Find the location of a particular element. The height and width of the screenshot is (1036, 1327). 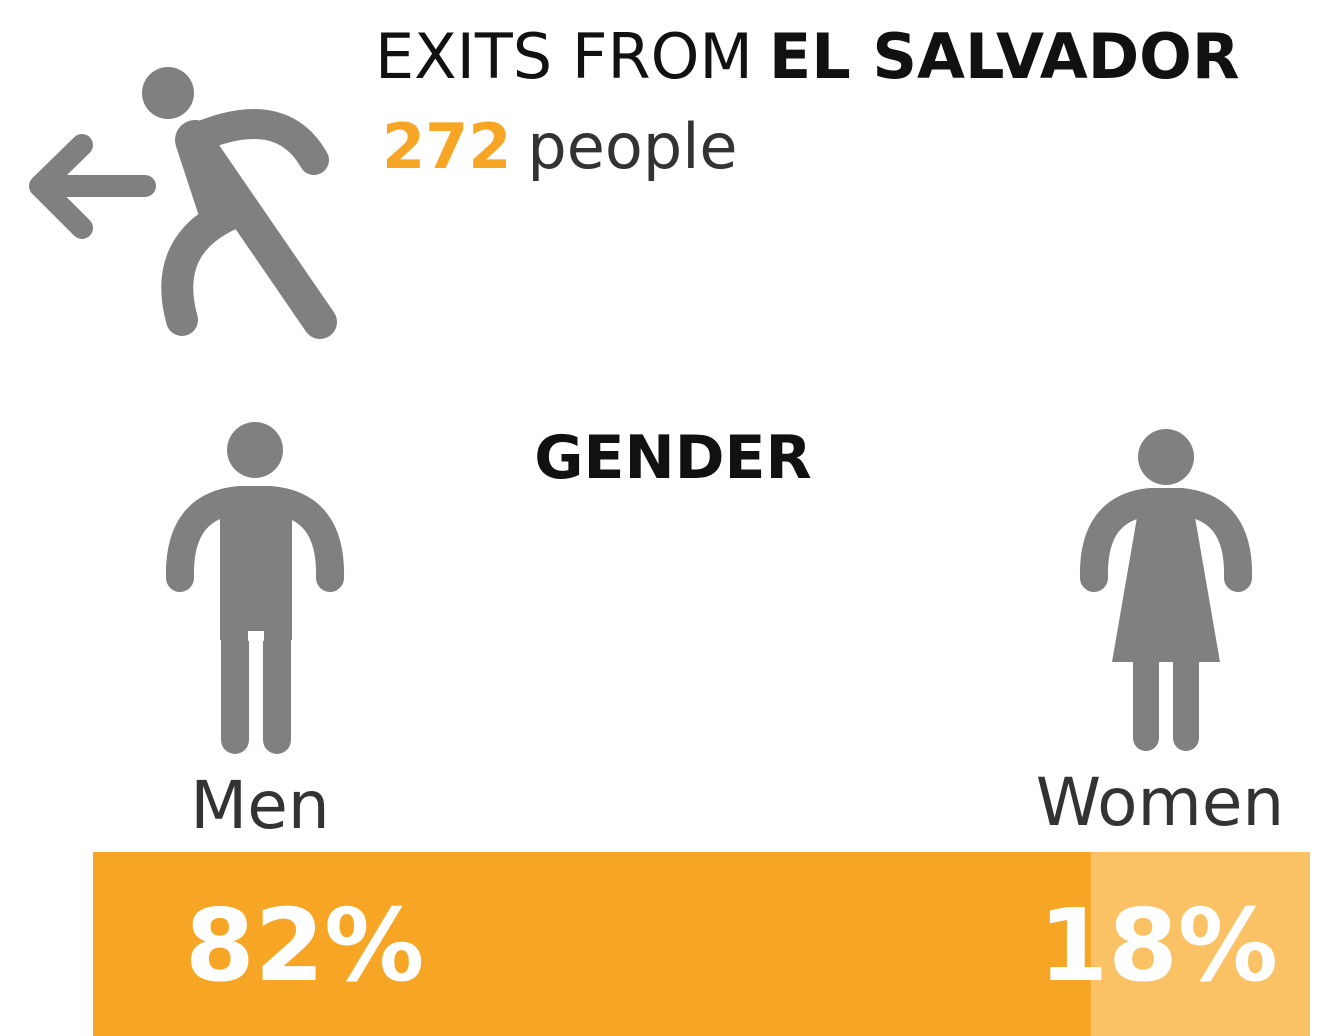

subtitle: GENDER is located at coordinates (672, 458).